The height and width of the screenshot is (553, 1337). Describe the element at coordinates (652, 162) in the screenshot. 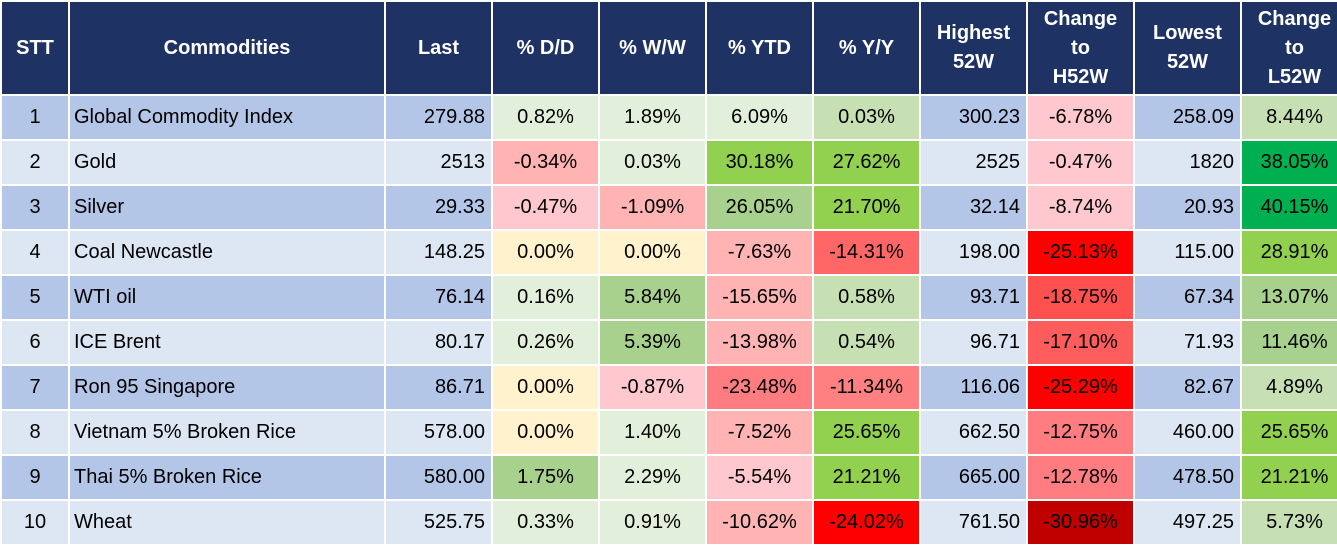

I see `pct-ww: 0.03%` at that location.